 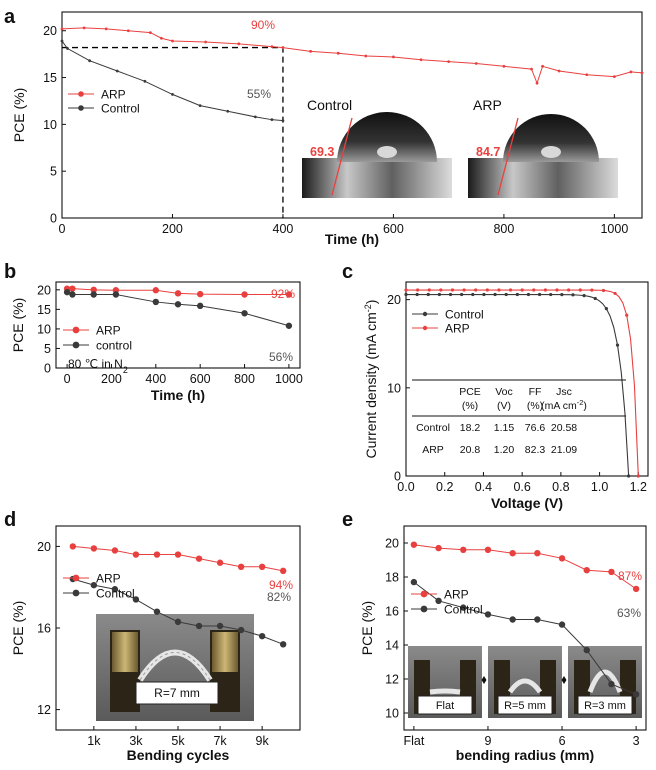 I want to click on y-tick-label: 5, so click(x=53, y=172).